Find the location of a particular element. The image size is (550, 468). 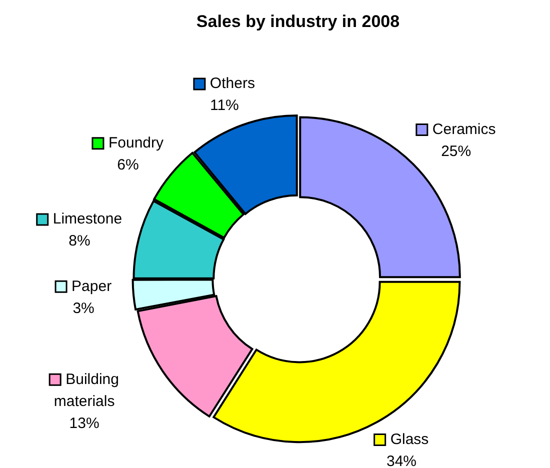

legend-label: Paper is located at coordinates (92, 286).